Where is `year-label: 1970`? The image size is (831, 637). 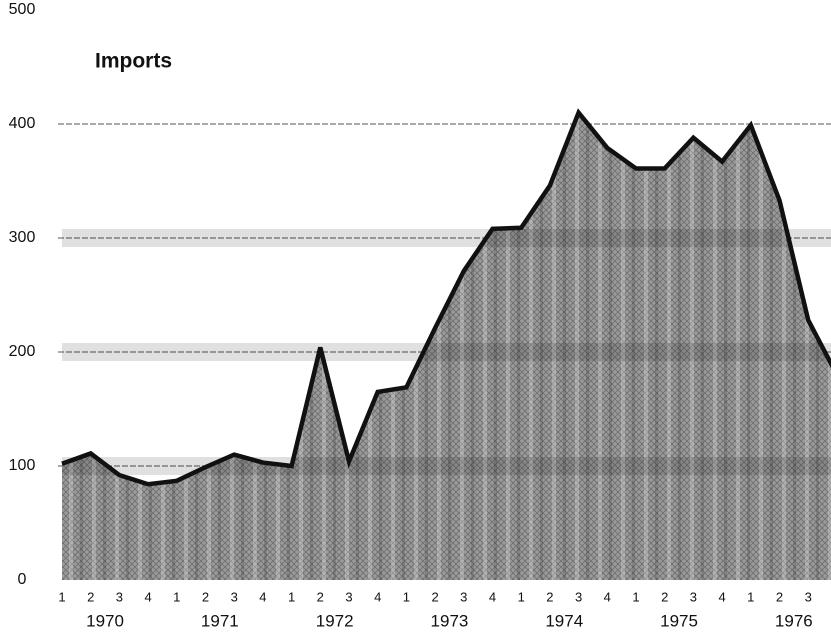 year-label: 1970 is located at coordinates (105, 620).